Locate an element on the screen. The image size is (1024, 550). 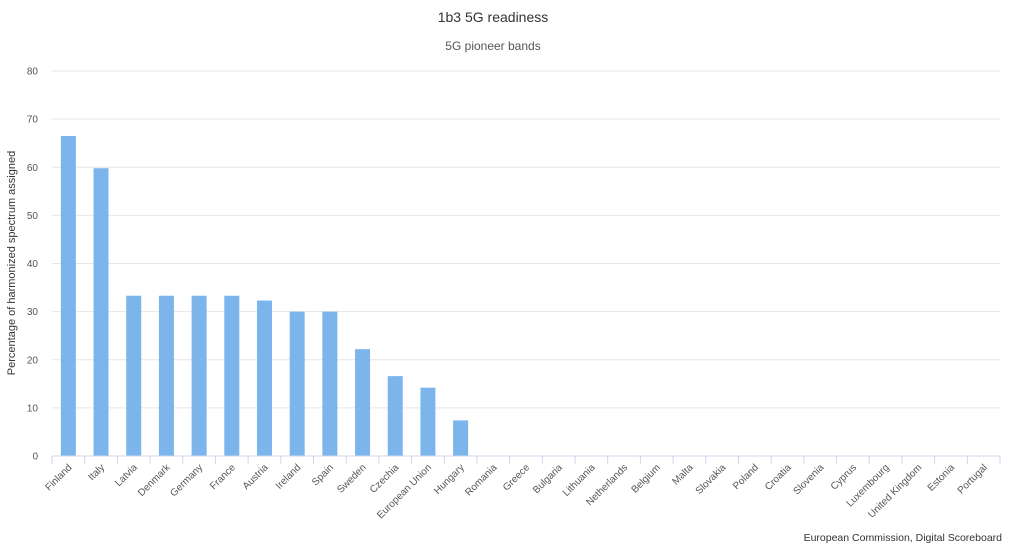
x-tick-label: Austria is located at coordinates (256, 477).